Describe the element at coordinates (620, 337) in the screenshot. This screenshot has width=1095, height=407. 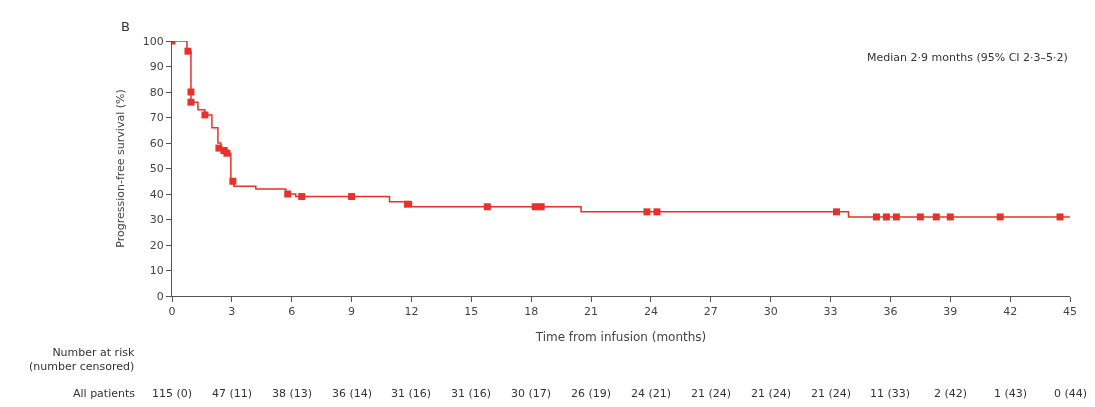
I see `x-axis-title: Time from infusion (months)` at that location.